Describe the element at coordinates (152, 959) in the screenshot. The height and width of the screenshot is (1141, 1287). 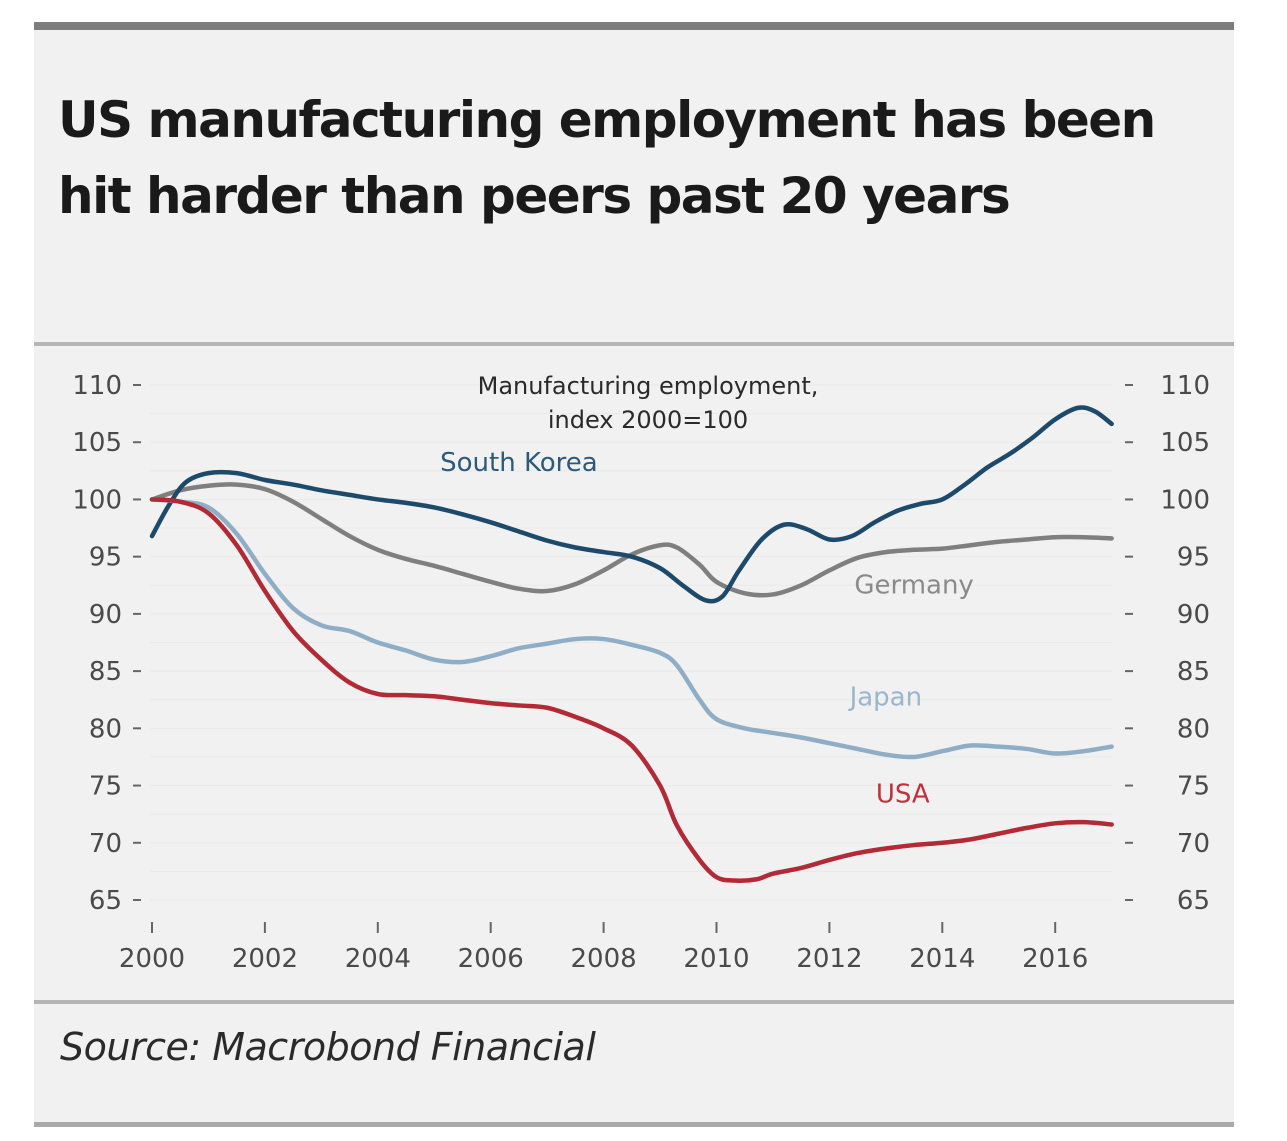
I see `x-tick-label: 2000` at that location.